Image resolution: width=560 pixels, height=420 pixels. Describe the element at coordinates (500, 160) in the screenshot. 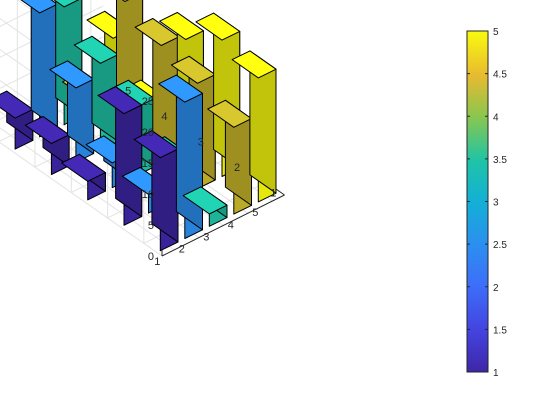

I see `colorbar-tick-label: 3.5` at that location.